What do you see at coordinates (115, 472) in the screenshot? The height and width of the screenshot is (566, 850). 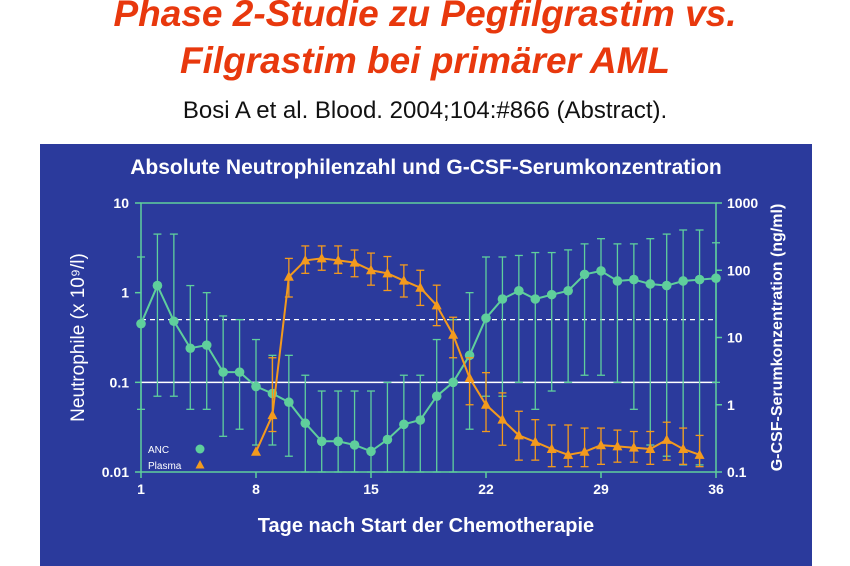 I see `y-left-tick-label: 0.01` at bounding box center [115, 472].